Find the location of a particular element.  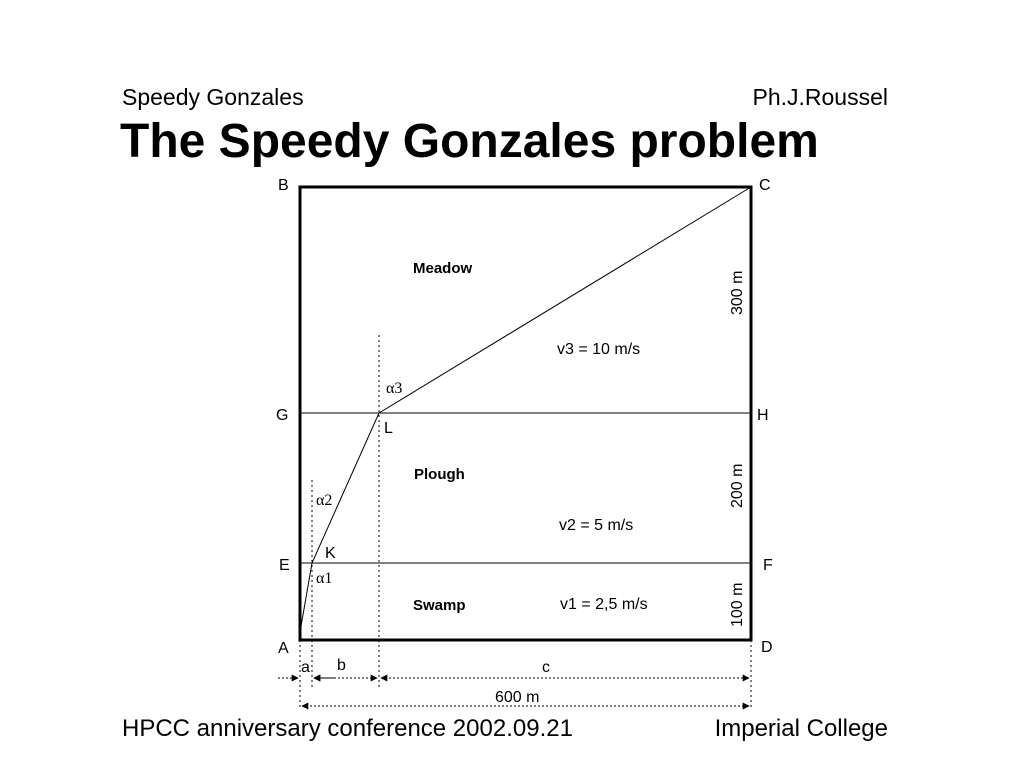

region-swamp-label: Swamp is located at coordinates (439, 605).